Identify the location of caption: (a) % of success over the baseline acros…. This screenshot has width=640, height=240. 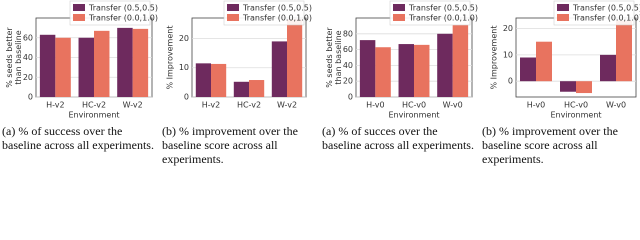
(78, 138).